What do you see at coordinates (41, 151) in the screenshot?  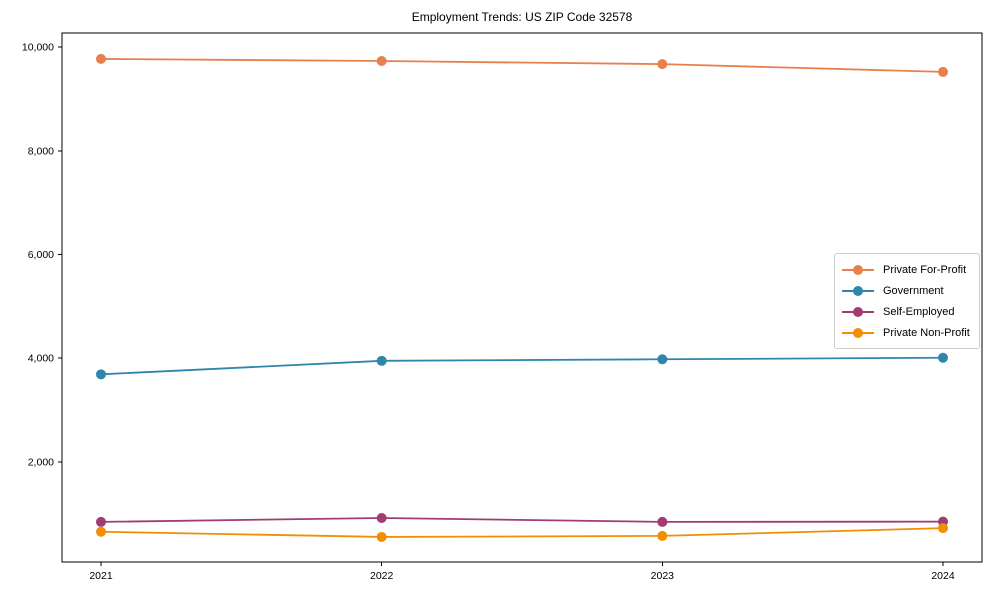 I see `y-tick-label: 8,000` at bounding box center [41, 151].